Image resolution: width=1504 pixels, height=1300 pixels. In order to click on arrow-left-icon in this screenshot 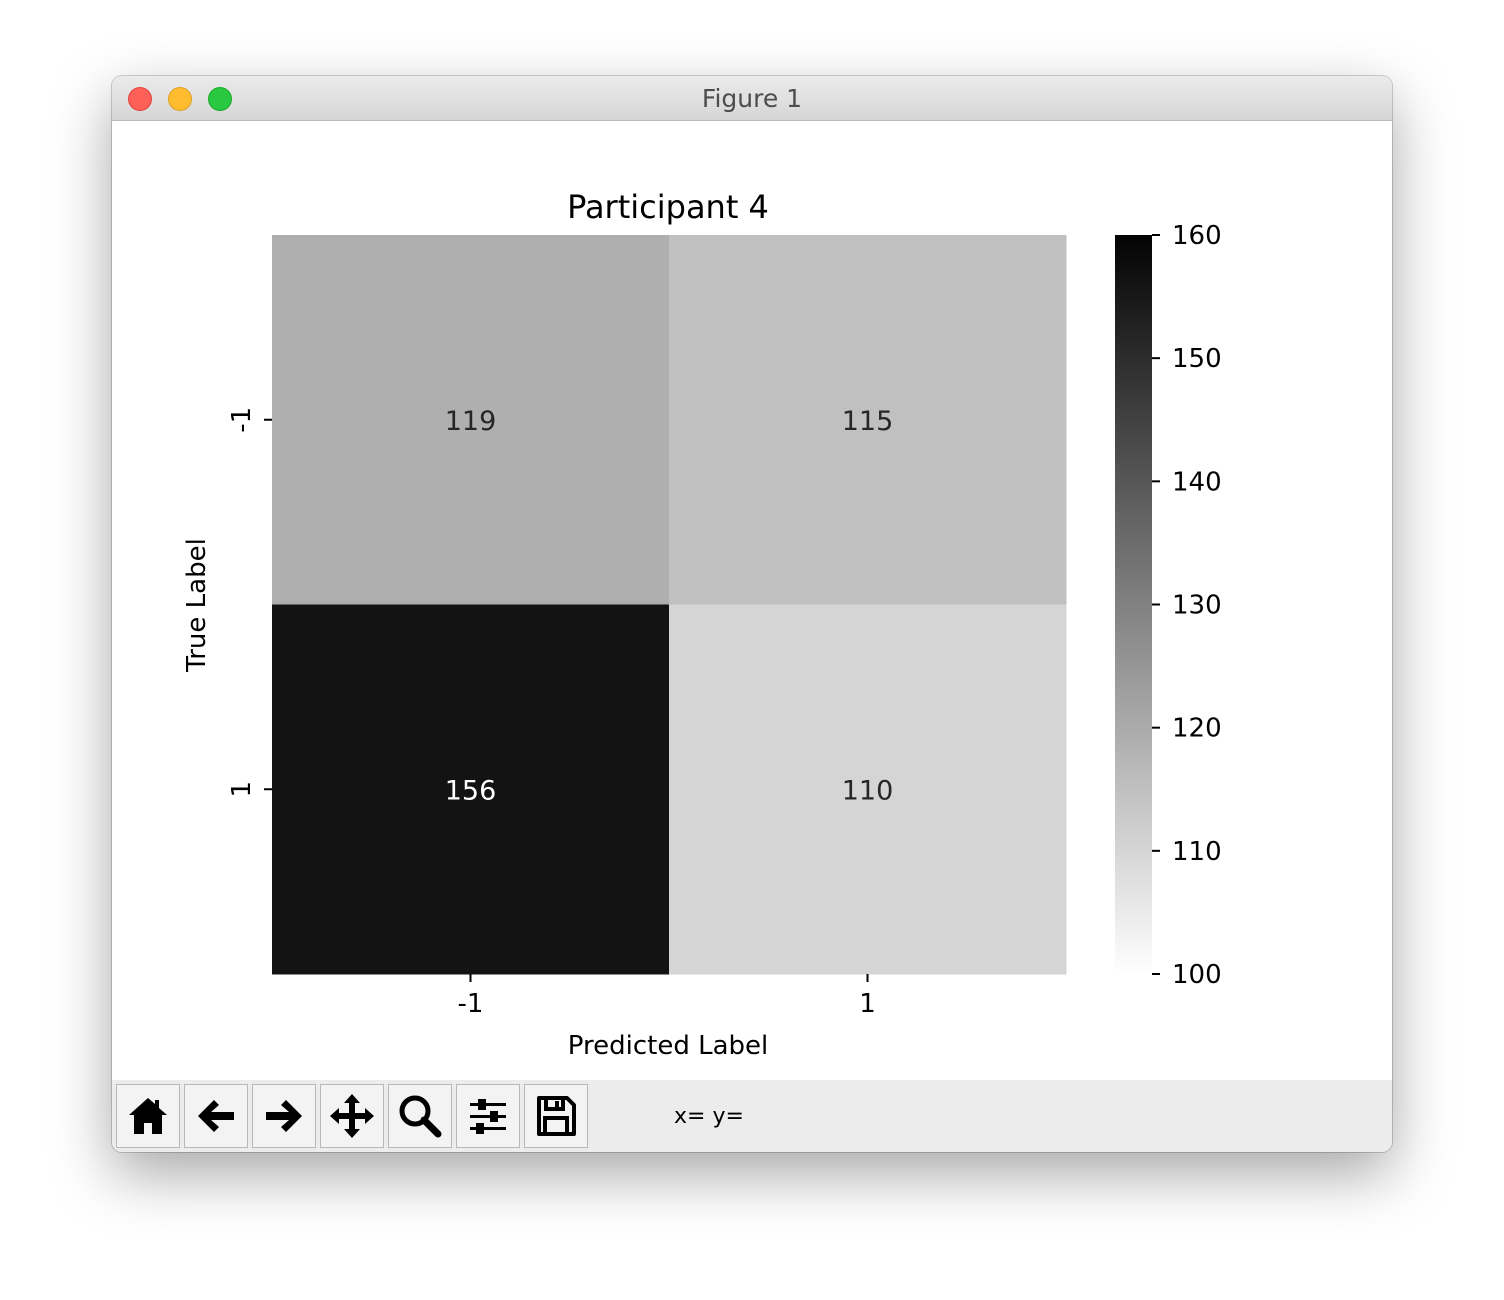, I will do `click(216, 1116)`.